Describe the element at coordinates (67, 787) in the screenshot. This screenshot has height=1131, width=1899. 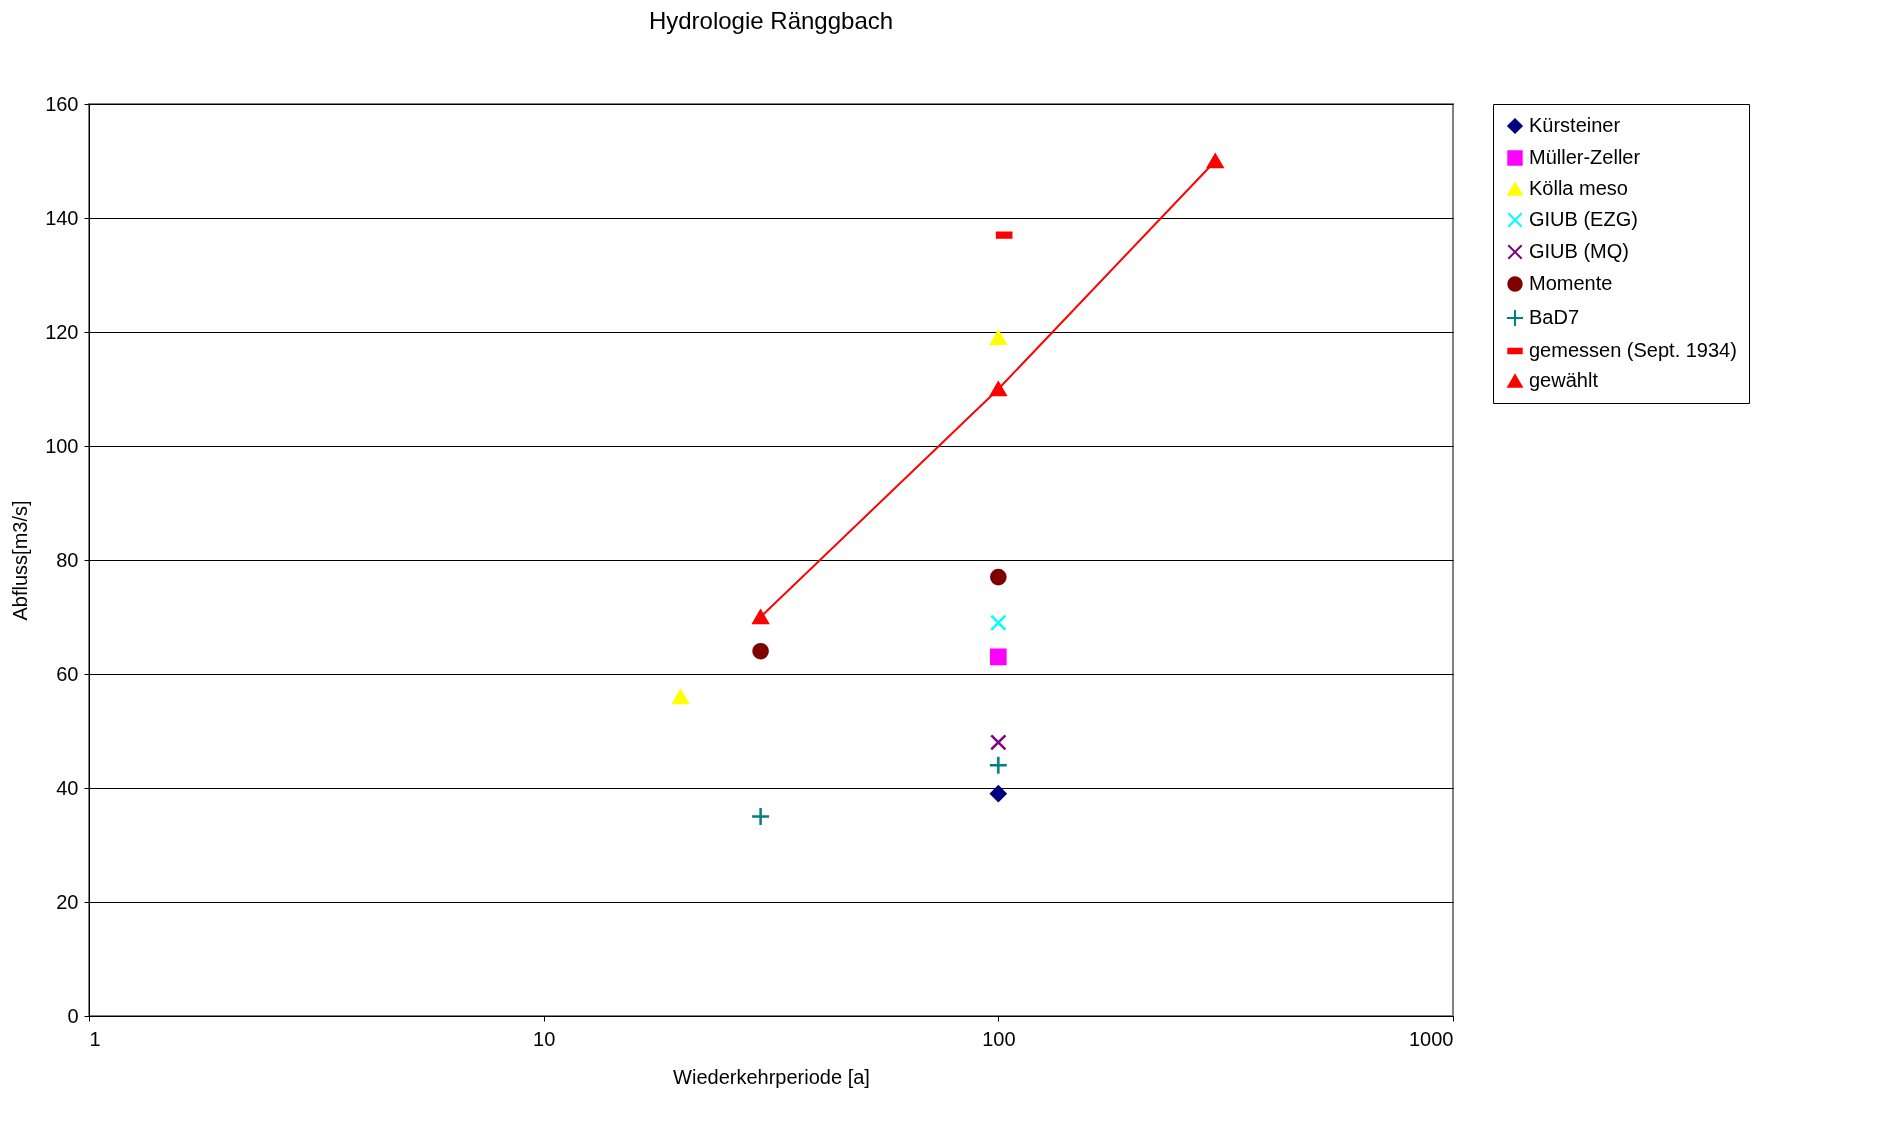
I see `y-tick-label: 40` at that location.